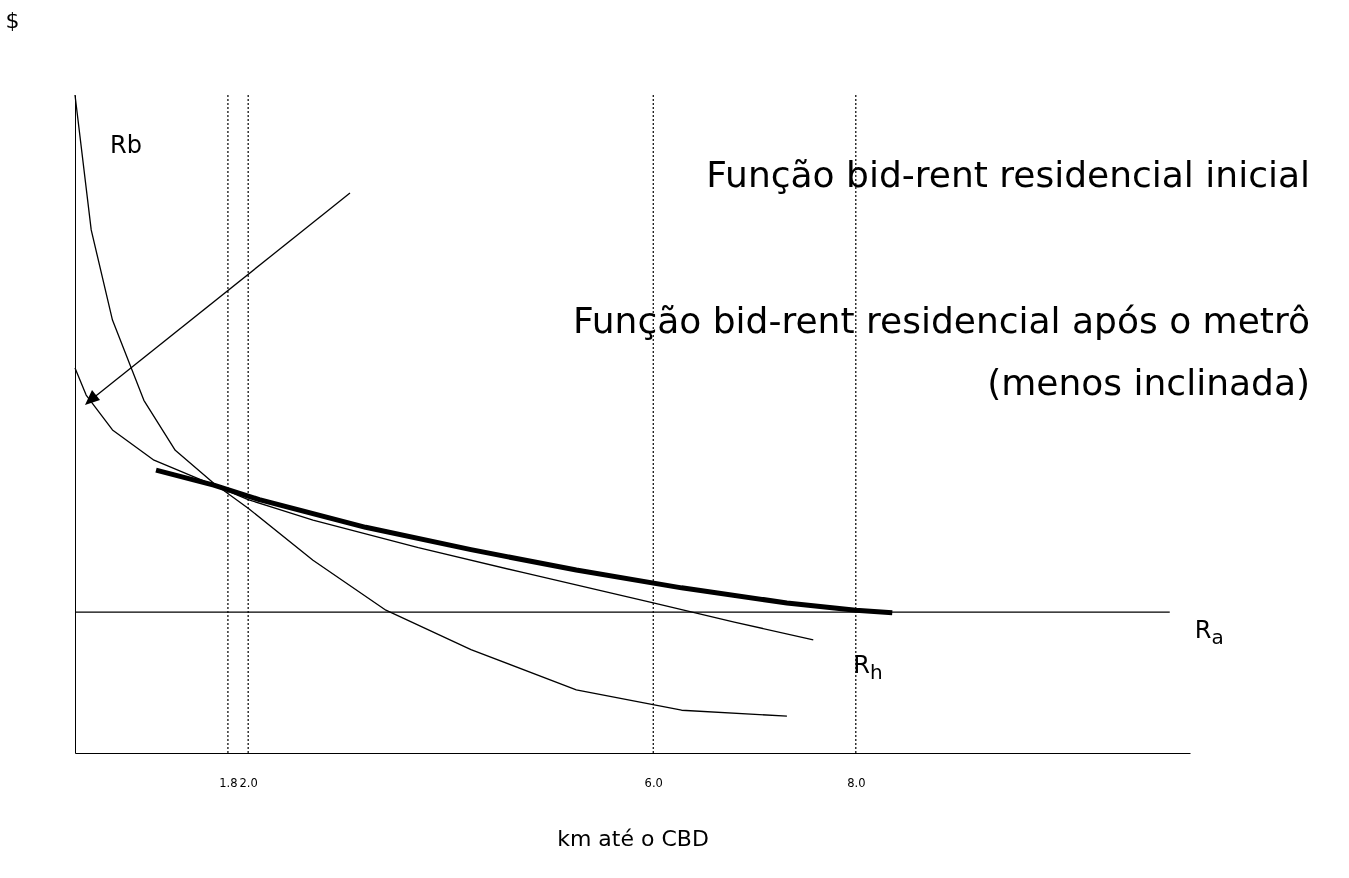 The image size is (1349, 878). I want to click on x-tick-label: 2.0, so click(248, 782).